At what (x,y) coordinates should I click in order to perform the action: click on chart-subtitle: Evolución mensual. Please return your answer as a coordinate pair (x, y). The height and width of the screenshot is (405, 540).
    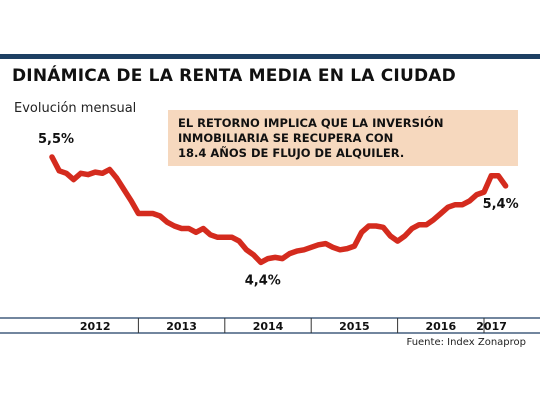
    Looking at the image, I should click on (75, 108).